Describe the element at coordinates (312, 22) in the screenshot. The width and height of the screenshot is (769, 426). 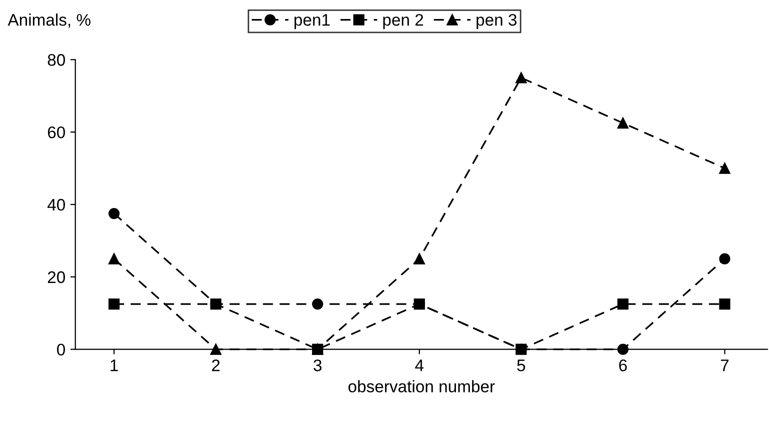
I see `legend-label: pen1` at that location.